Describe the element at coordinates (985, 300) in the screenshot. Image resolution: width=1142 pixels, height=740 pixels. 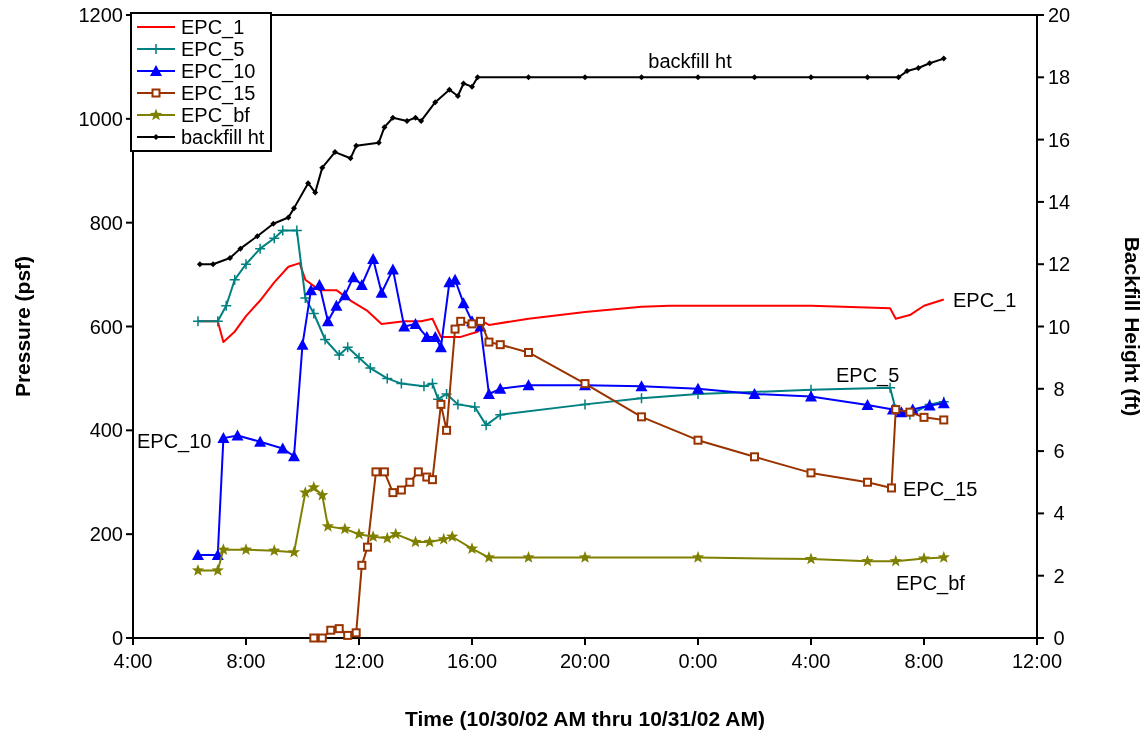
I see `annotation: EPC_1` at that location.